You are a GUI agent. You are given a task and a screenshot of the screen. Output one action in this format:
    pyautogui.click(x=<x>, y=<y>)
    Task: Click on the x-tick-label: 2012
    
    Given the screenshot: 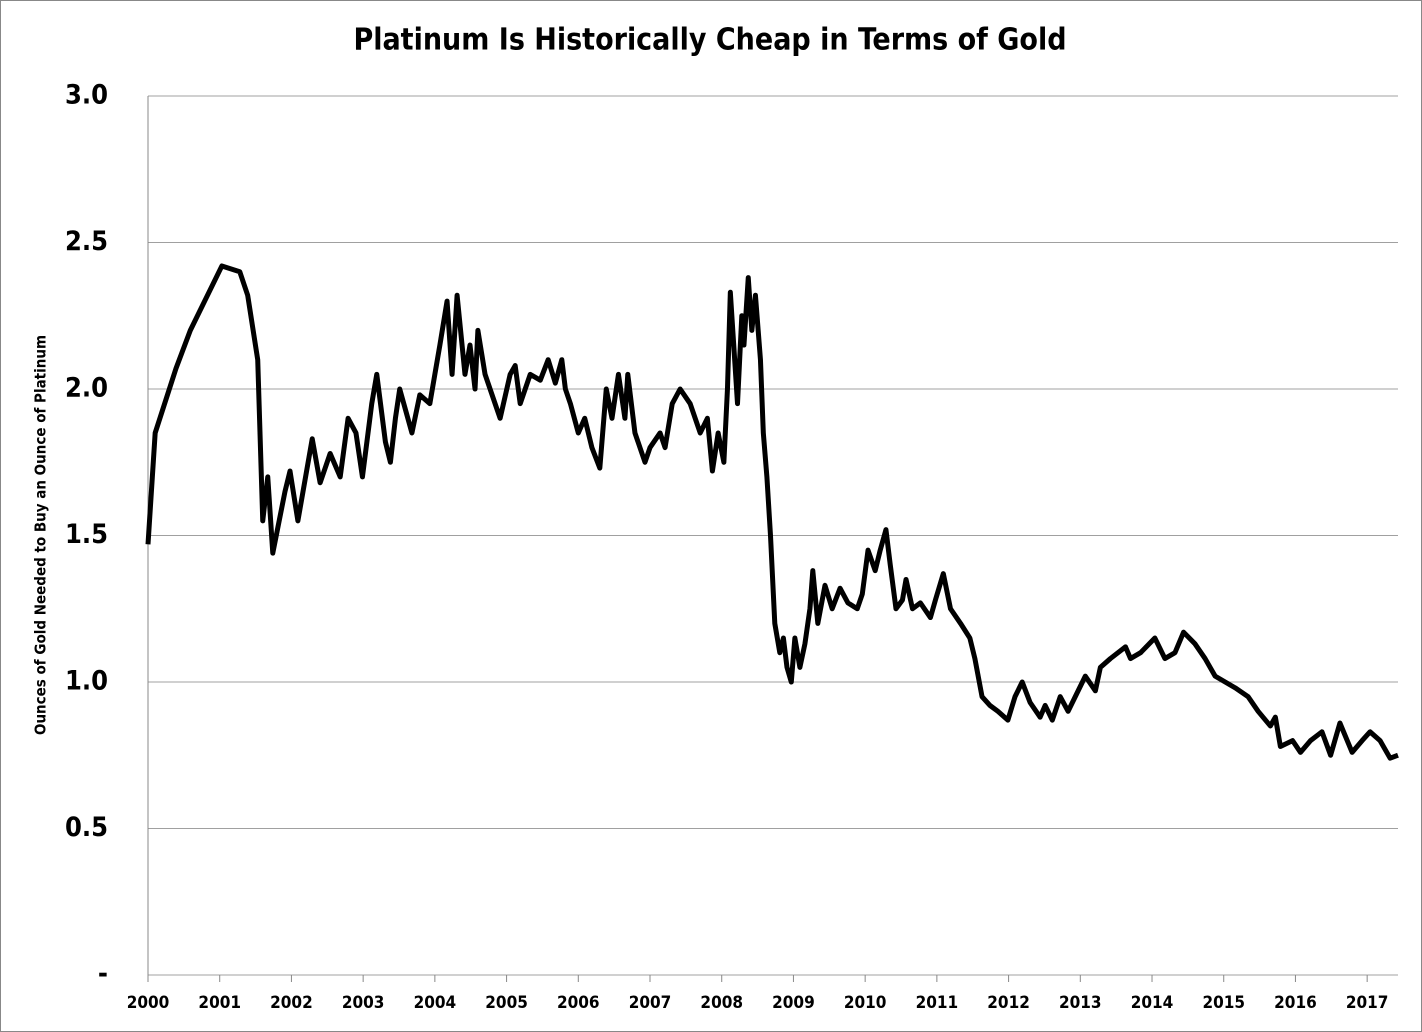 What is the action you would take?
    pyautogui.click(x=1008, y=1003)
    